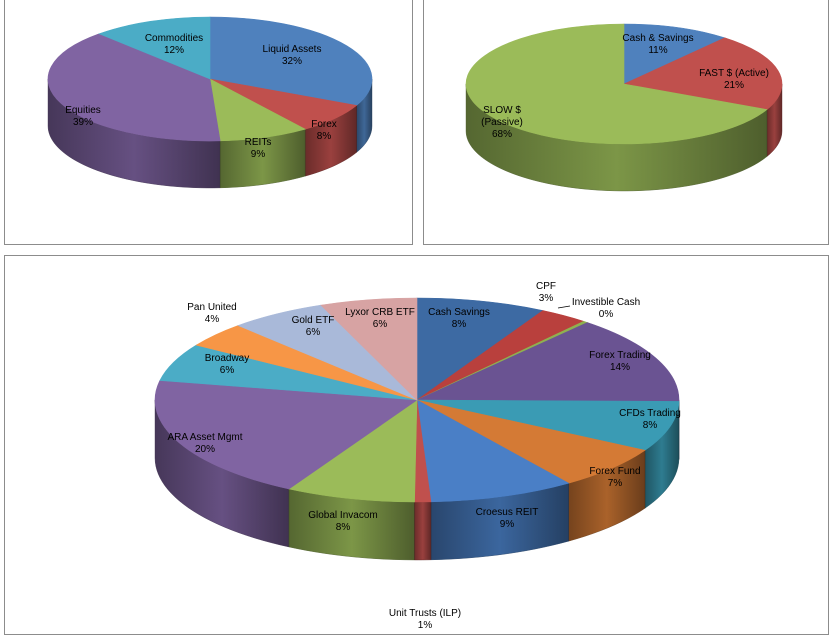 This screenshot has height=635, width=832. I want to click on slice-value-fast-active: 21%, so click(734, 85).